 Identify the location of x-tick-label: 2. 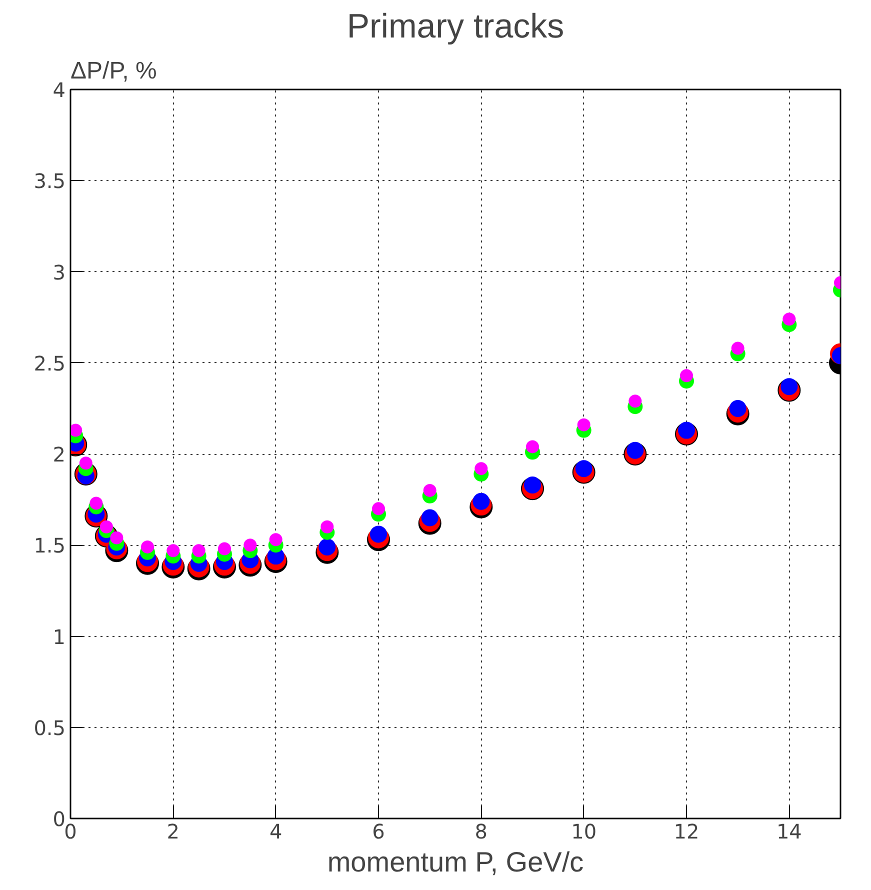
(173, 832).